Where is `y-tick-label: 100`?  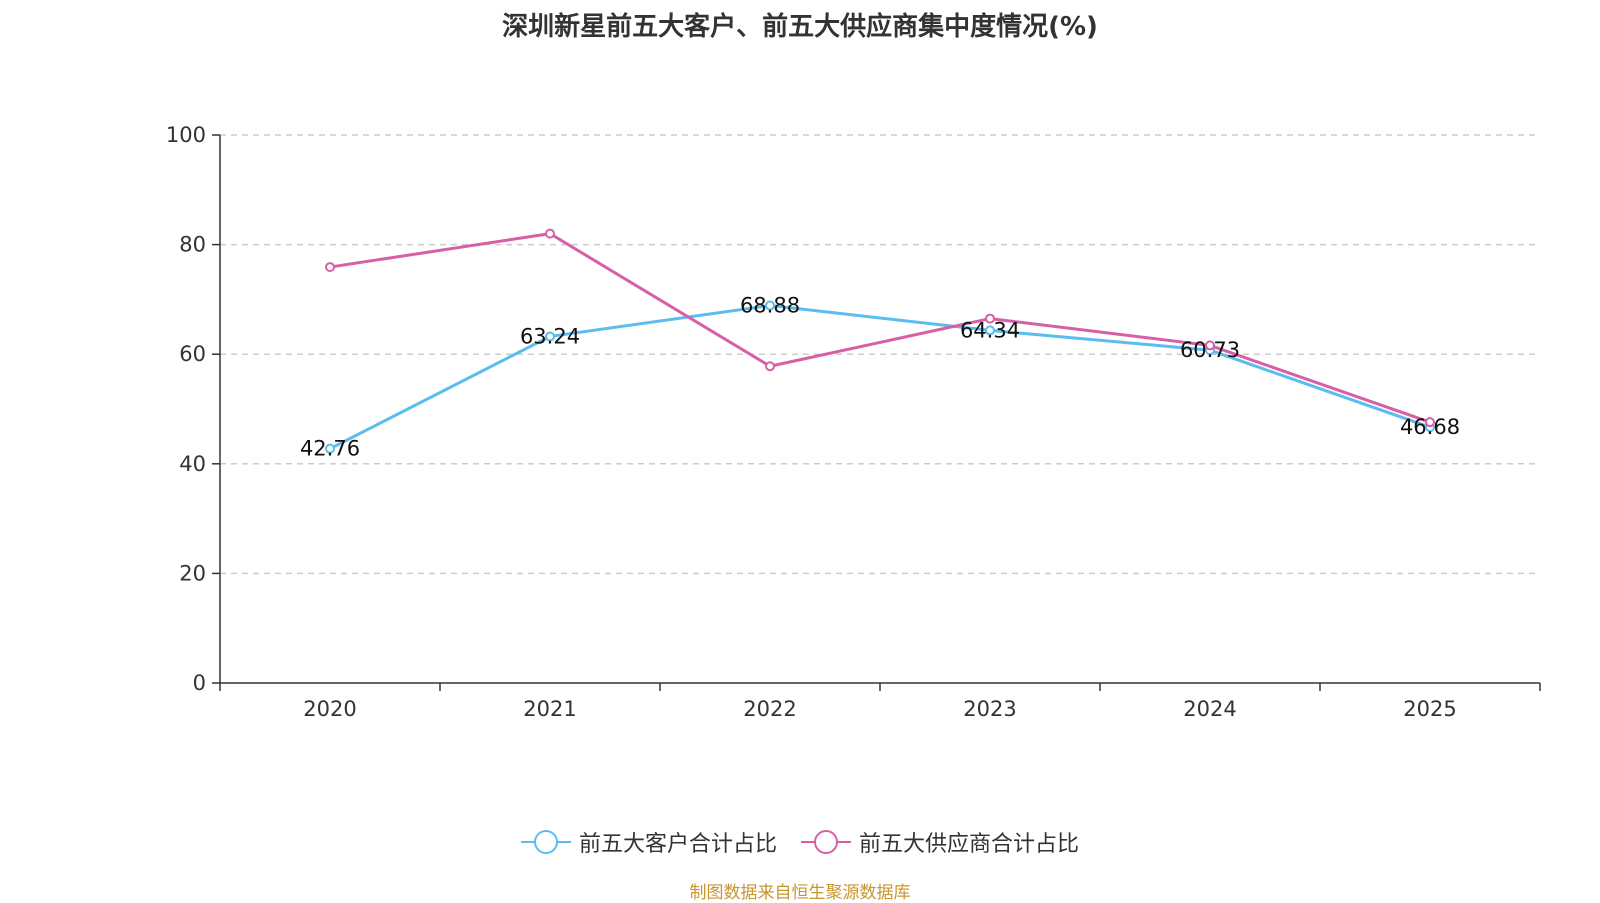 y-tick-label: 100 is located at coordinates (186, 135).